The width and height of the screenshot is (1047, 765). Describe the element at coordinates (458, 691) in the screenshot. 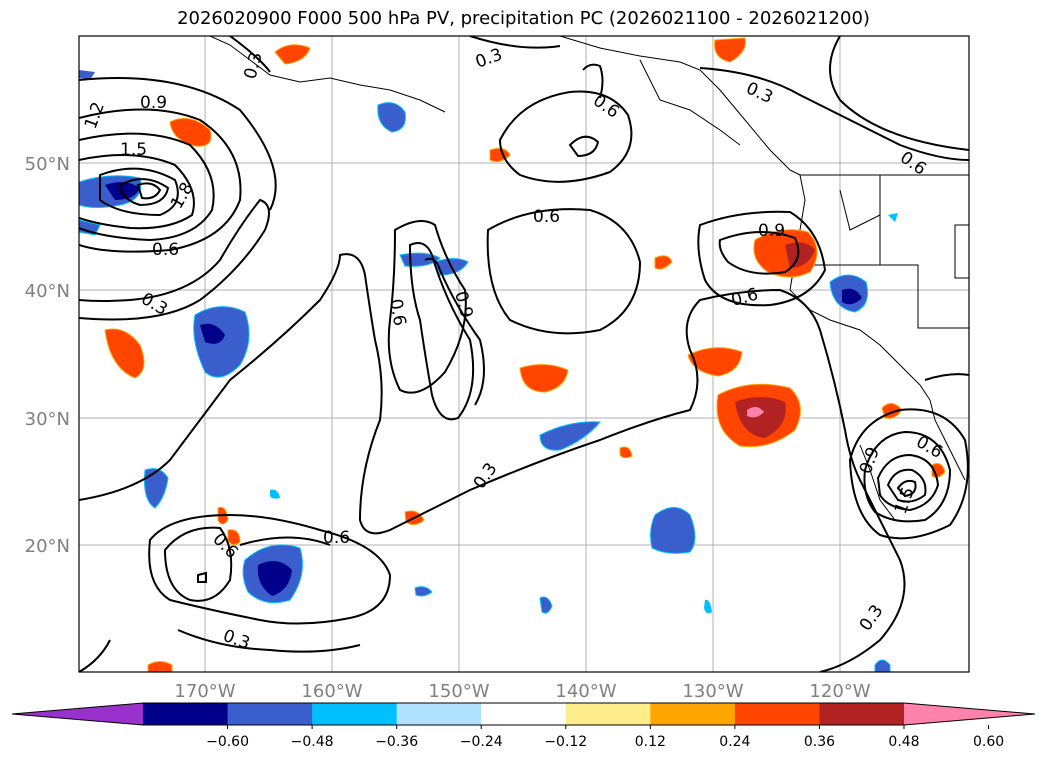

I see `lon-label: 150°W` at that location.